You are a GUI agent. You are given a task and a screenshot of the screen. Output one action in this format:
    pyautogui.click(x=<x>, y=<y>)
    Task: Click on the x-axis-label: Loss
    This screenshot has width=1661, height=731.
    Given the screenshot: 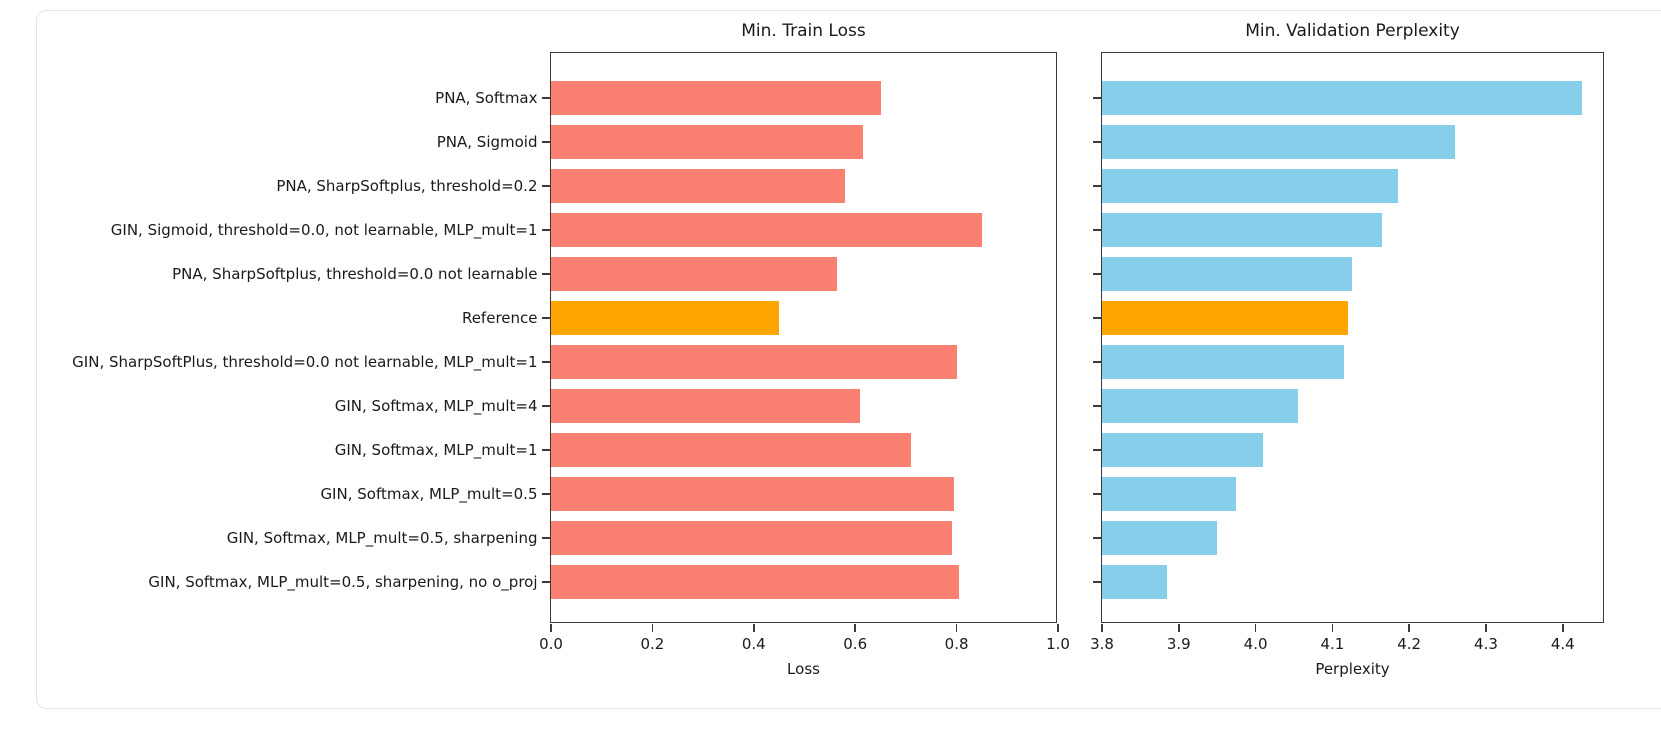 What is the action you would take?
    pyautogui.click(x=803, y=669)
    